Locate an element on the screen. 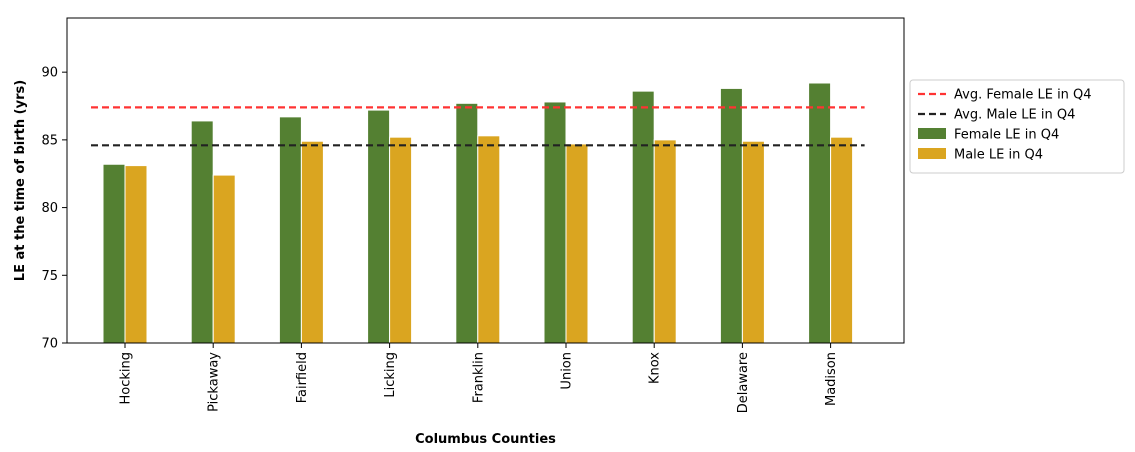 Image resolution: width=1135 pixels, height=452 pixels. female-bar-hocking is located at coordinates (114, 253).